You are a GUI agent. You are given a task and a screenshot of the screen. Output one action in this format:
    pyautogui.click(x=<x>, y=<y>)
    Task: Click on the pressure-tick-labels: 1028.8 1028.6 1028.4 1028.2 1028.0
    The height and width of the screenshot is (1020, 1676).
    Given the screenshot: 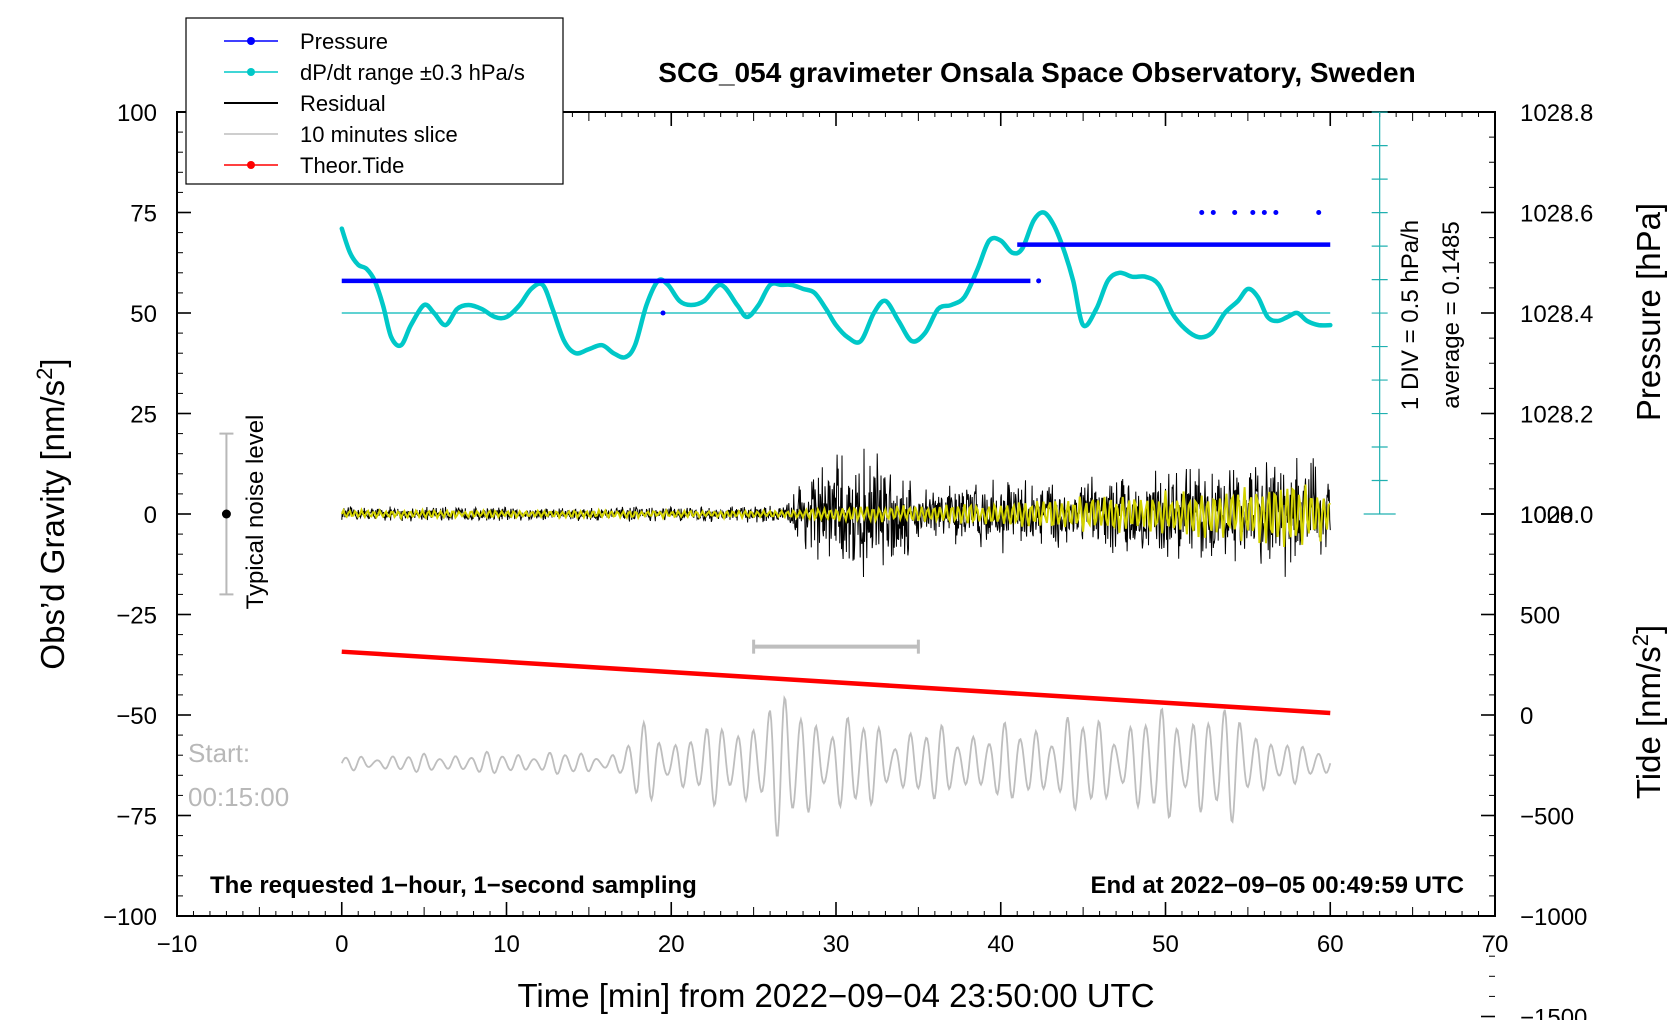 What is the action you would take?
    pyautogui.click(x=1556, y=314)
    